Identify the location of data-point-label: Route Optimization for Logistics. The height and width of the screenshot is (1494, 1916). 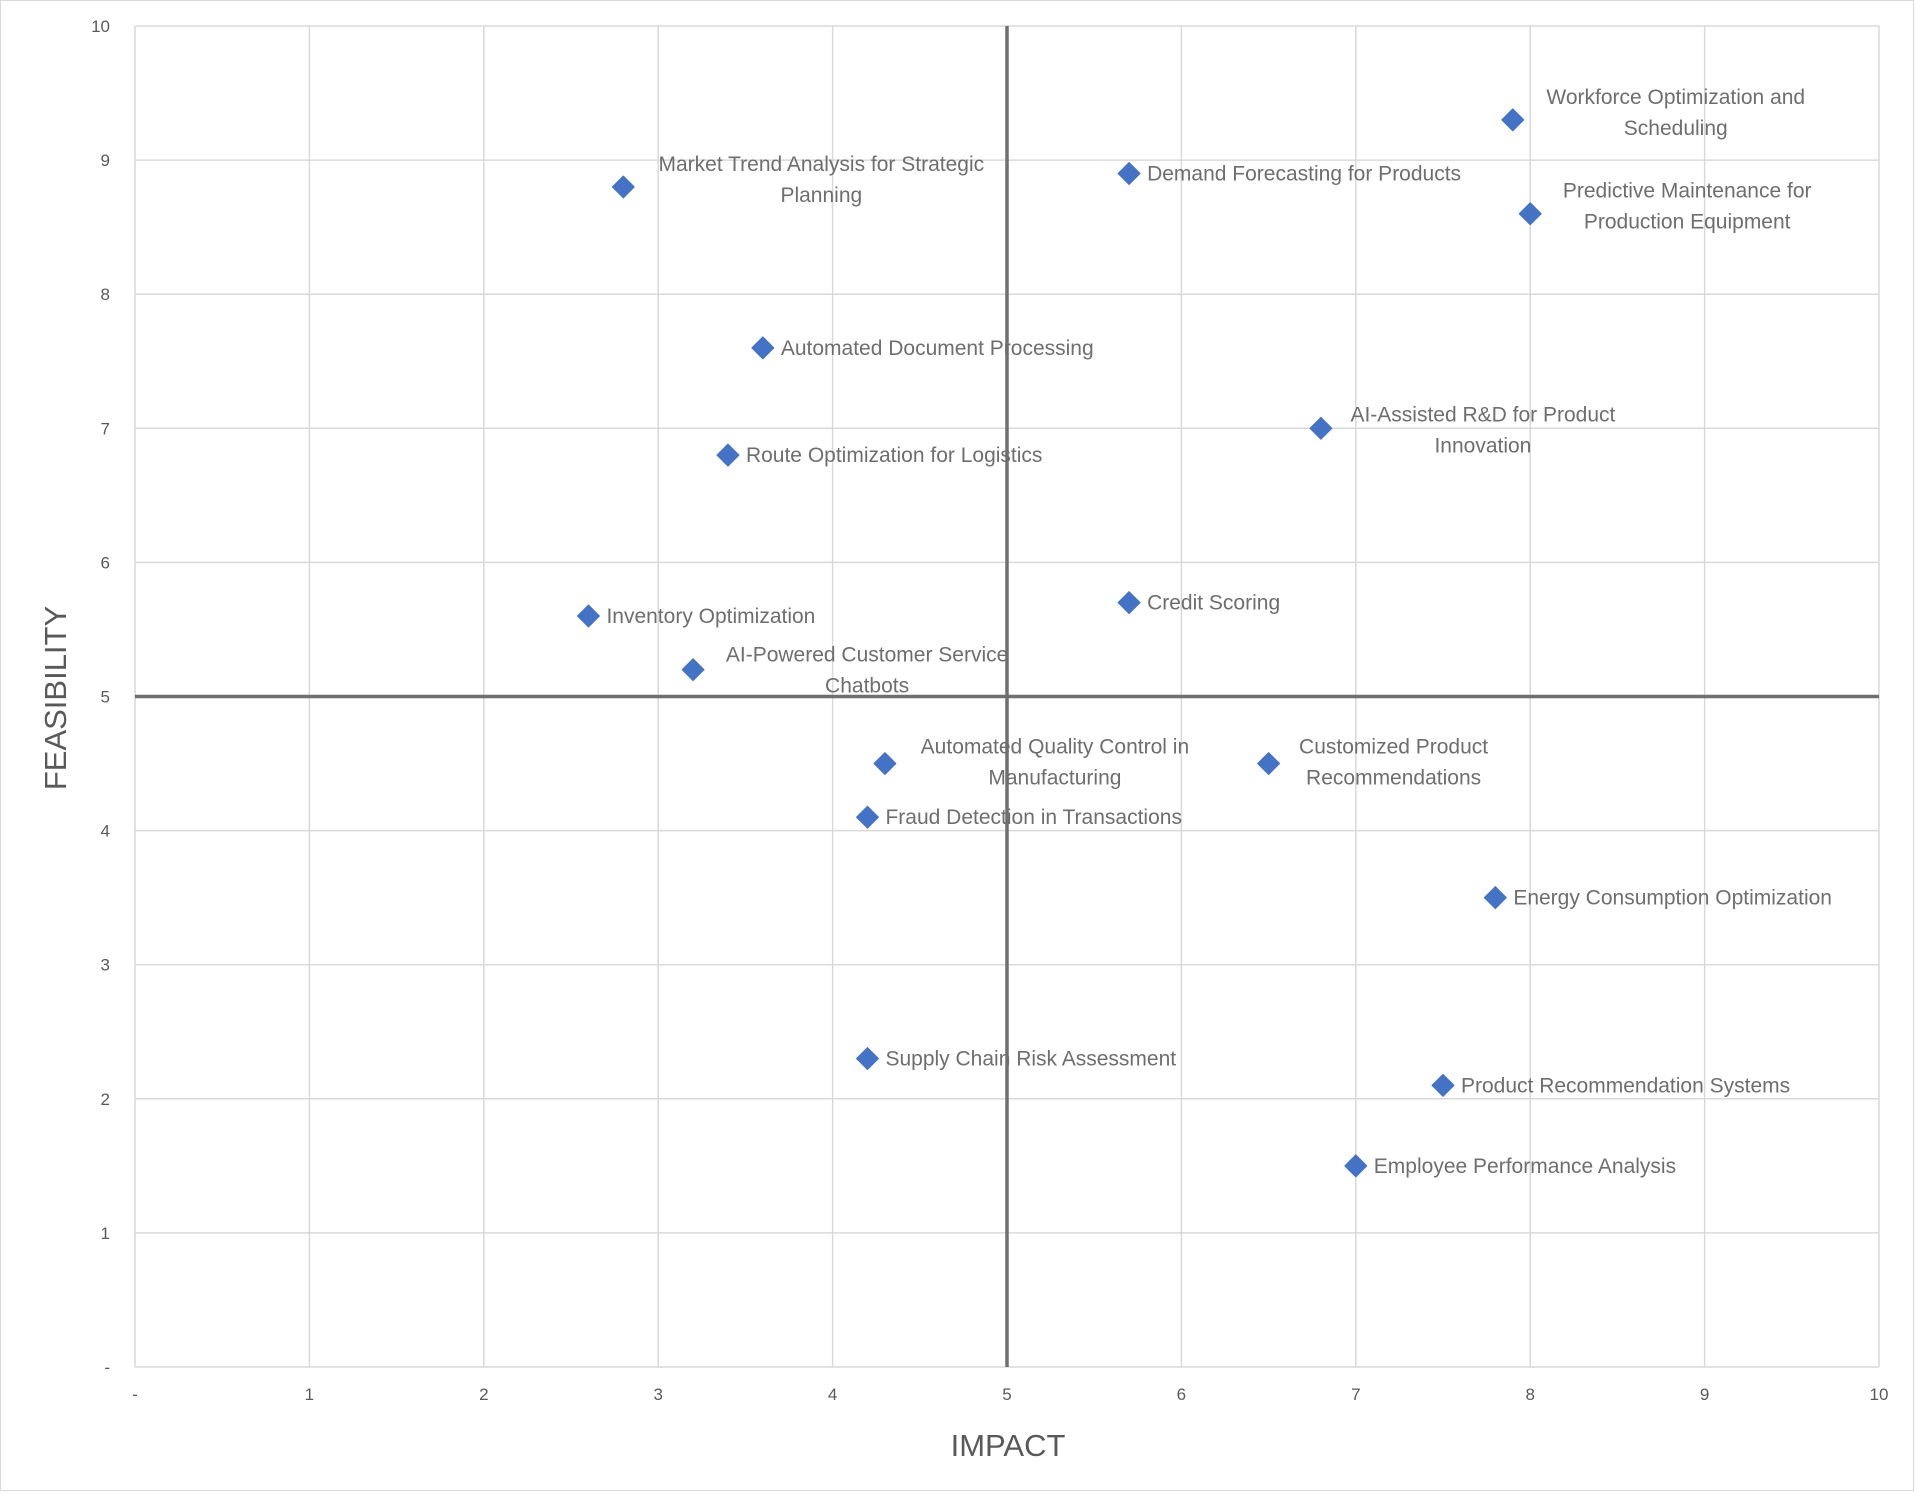
(894, 455).